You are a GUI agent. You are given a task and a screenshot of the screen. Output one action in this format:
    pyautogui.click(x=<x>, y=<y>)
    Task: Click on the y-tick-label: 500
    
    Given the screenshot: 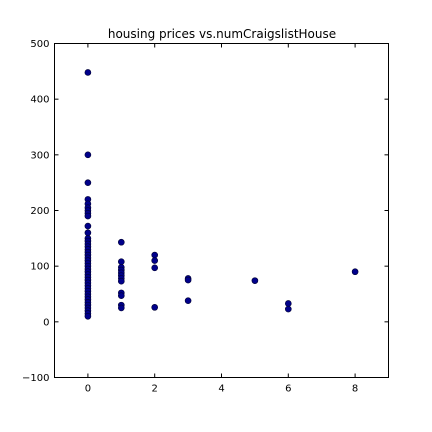 What is the action you would take?
    pyautogui.click(x=39, y=44)
    